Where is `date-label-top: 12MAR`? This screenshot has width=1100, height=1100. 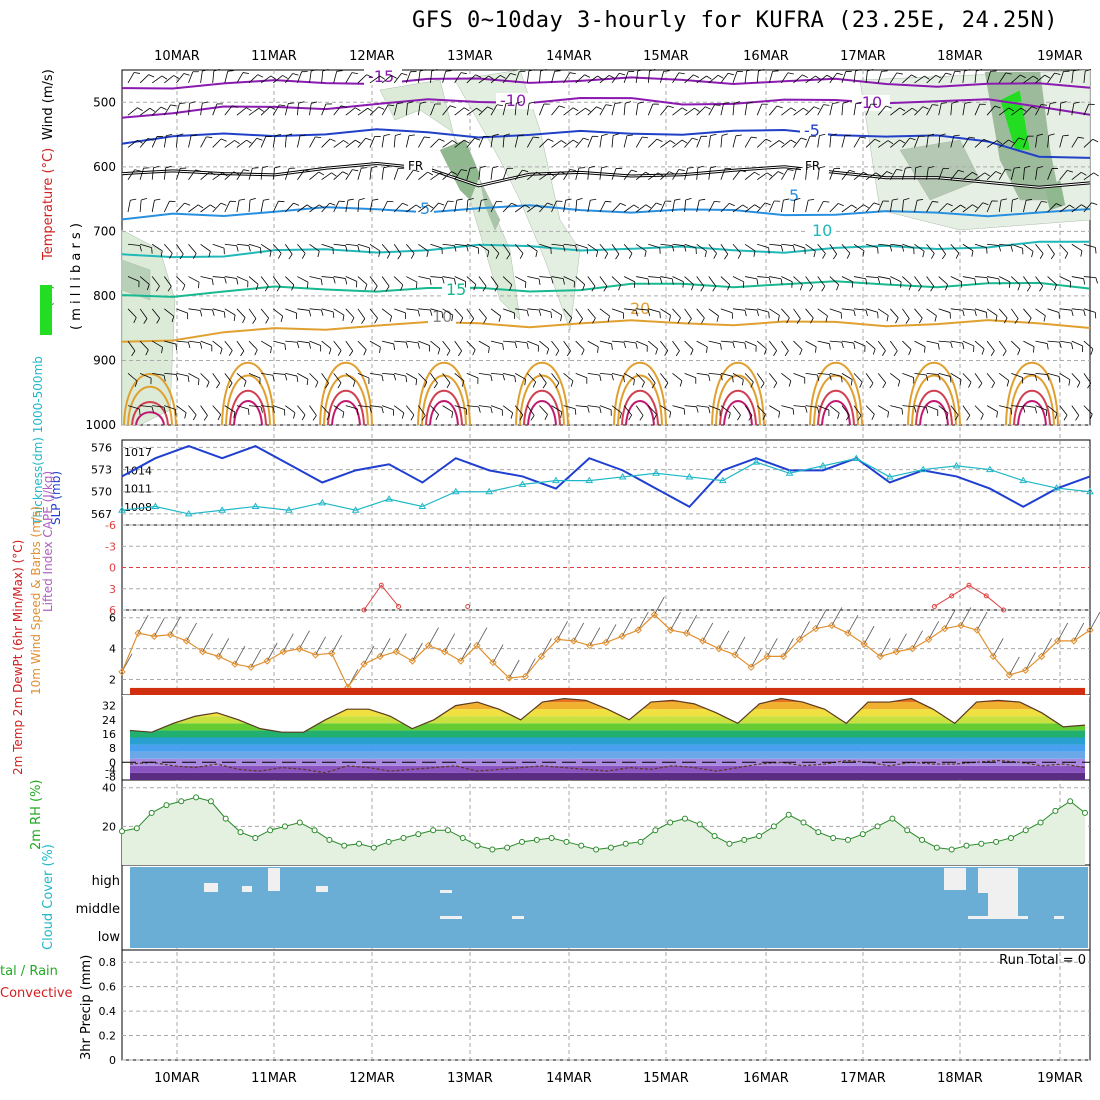
date-label-top: 12MAR is located at coordinates (372, 56).